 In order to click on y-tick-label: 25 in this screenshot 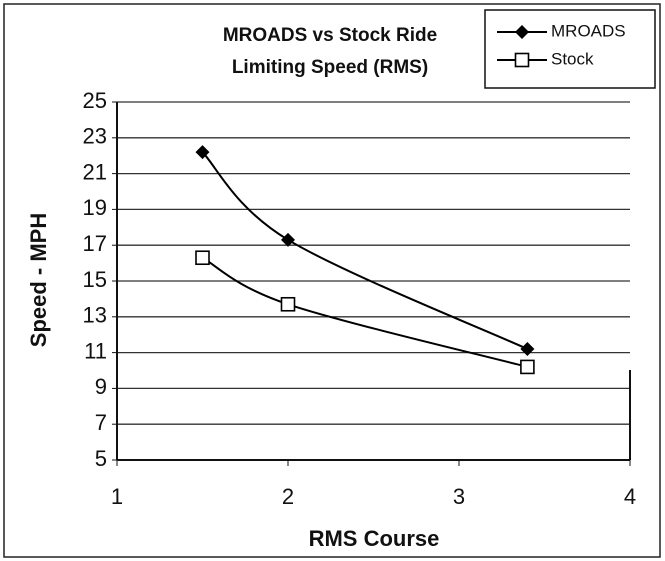, I will do `click(95, 100)`.